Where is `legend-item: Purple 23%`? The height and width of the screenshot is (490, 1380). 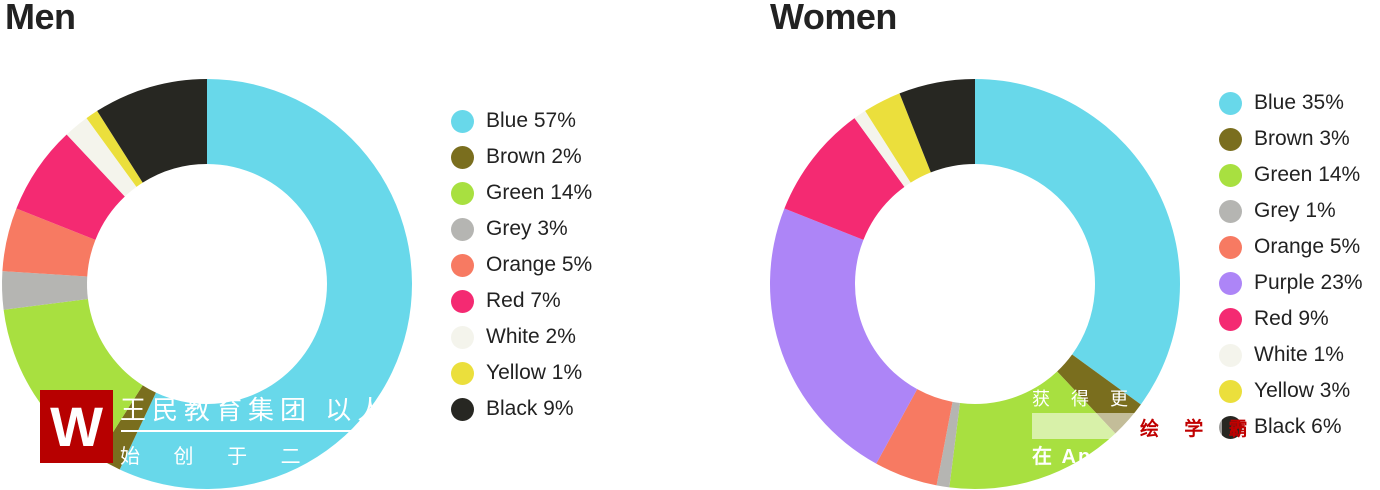
legend-item: Purple 23% is located at coordinates (1291, 283).